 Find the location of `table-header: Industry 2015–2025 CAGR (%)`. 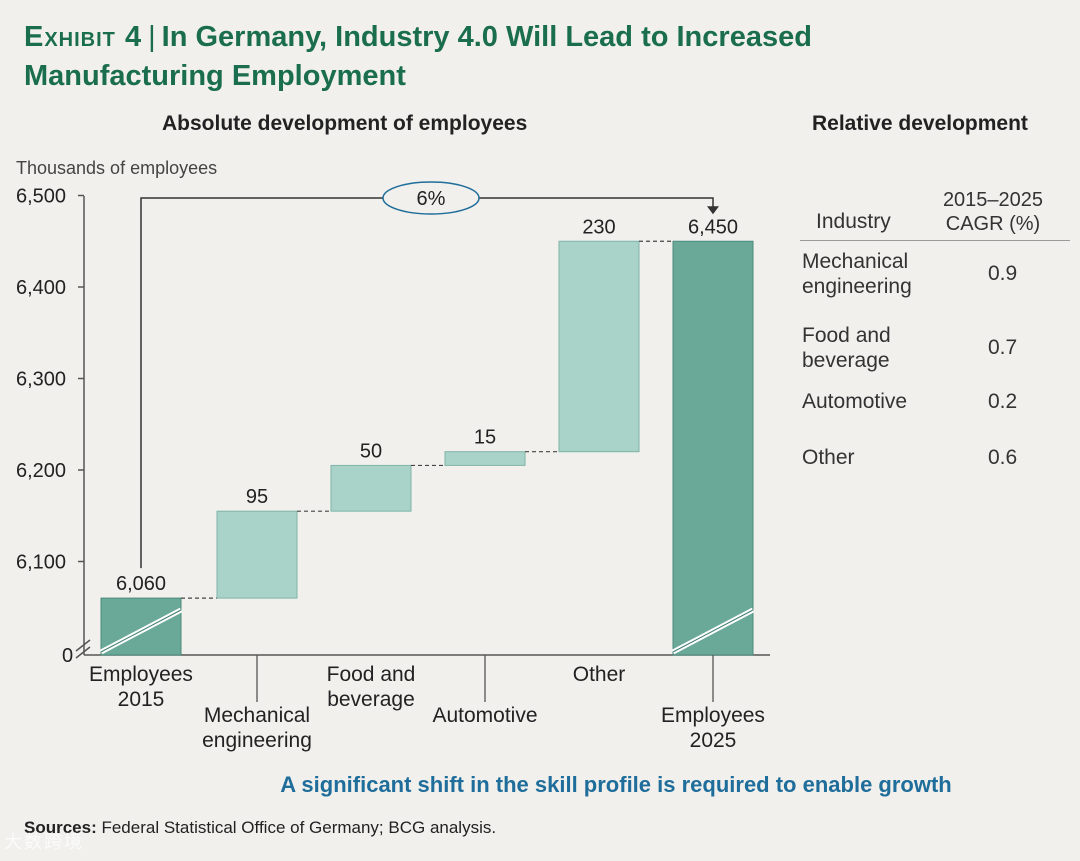

table-header: Industry 2015–2025 CAGR (%) is located at coordinates (935, 211).